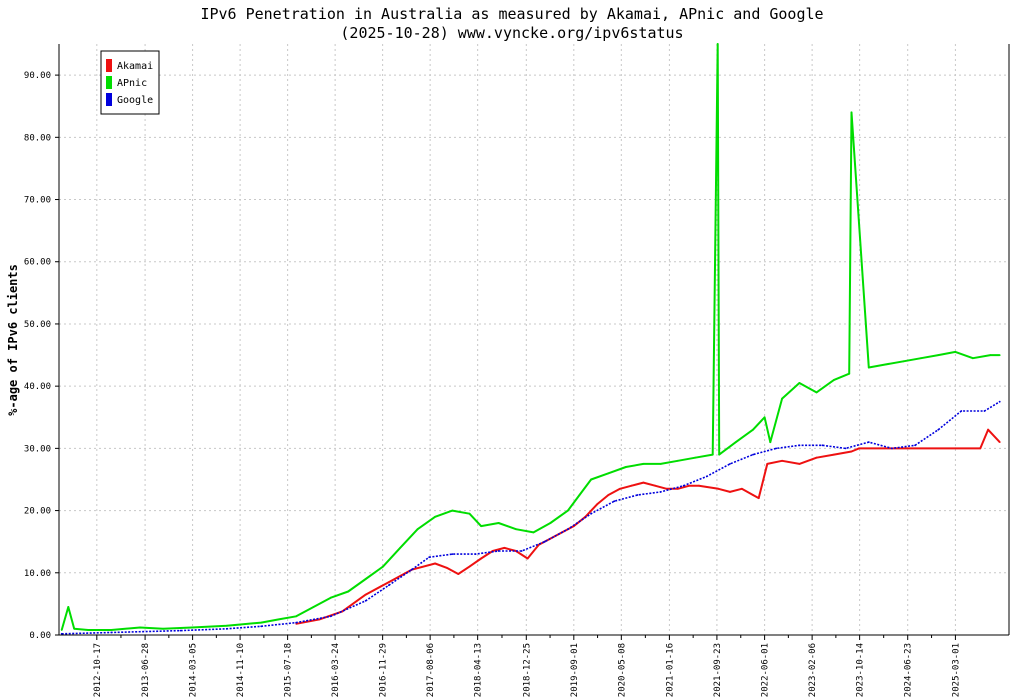  Describe the element at coordinates (109, 99) in the screenshot. I see `legend-swatch-google` at that location.